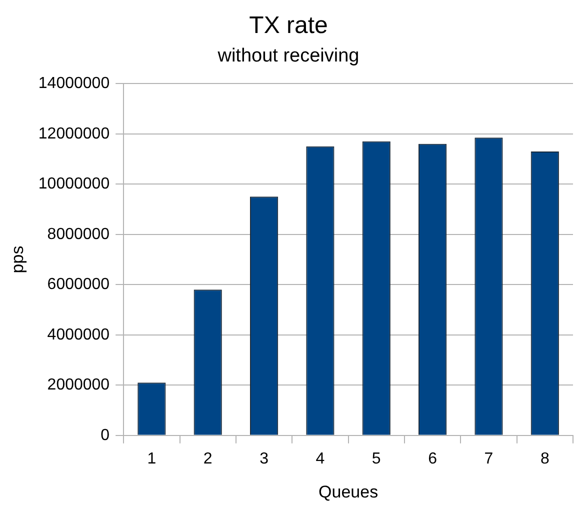  I want to click on y-tick-label: 12000000, so click(74, 133).